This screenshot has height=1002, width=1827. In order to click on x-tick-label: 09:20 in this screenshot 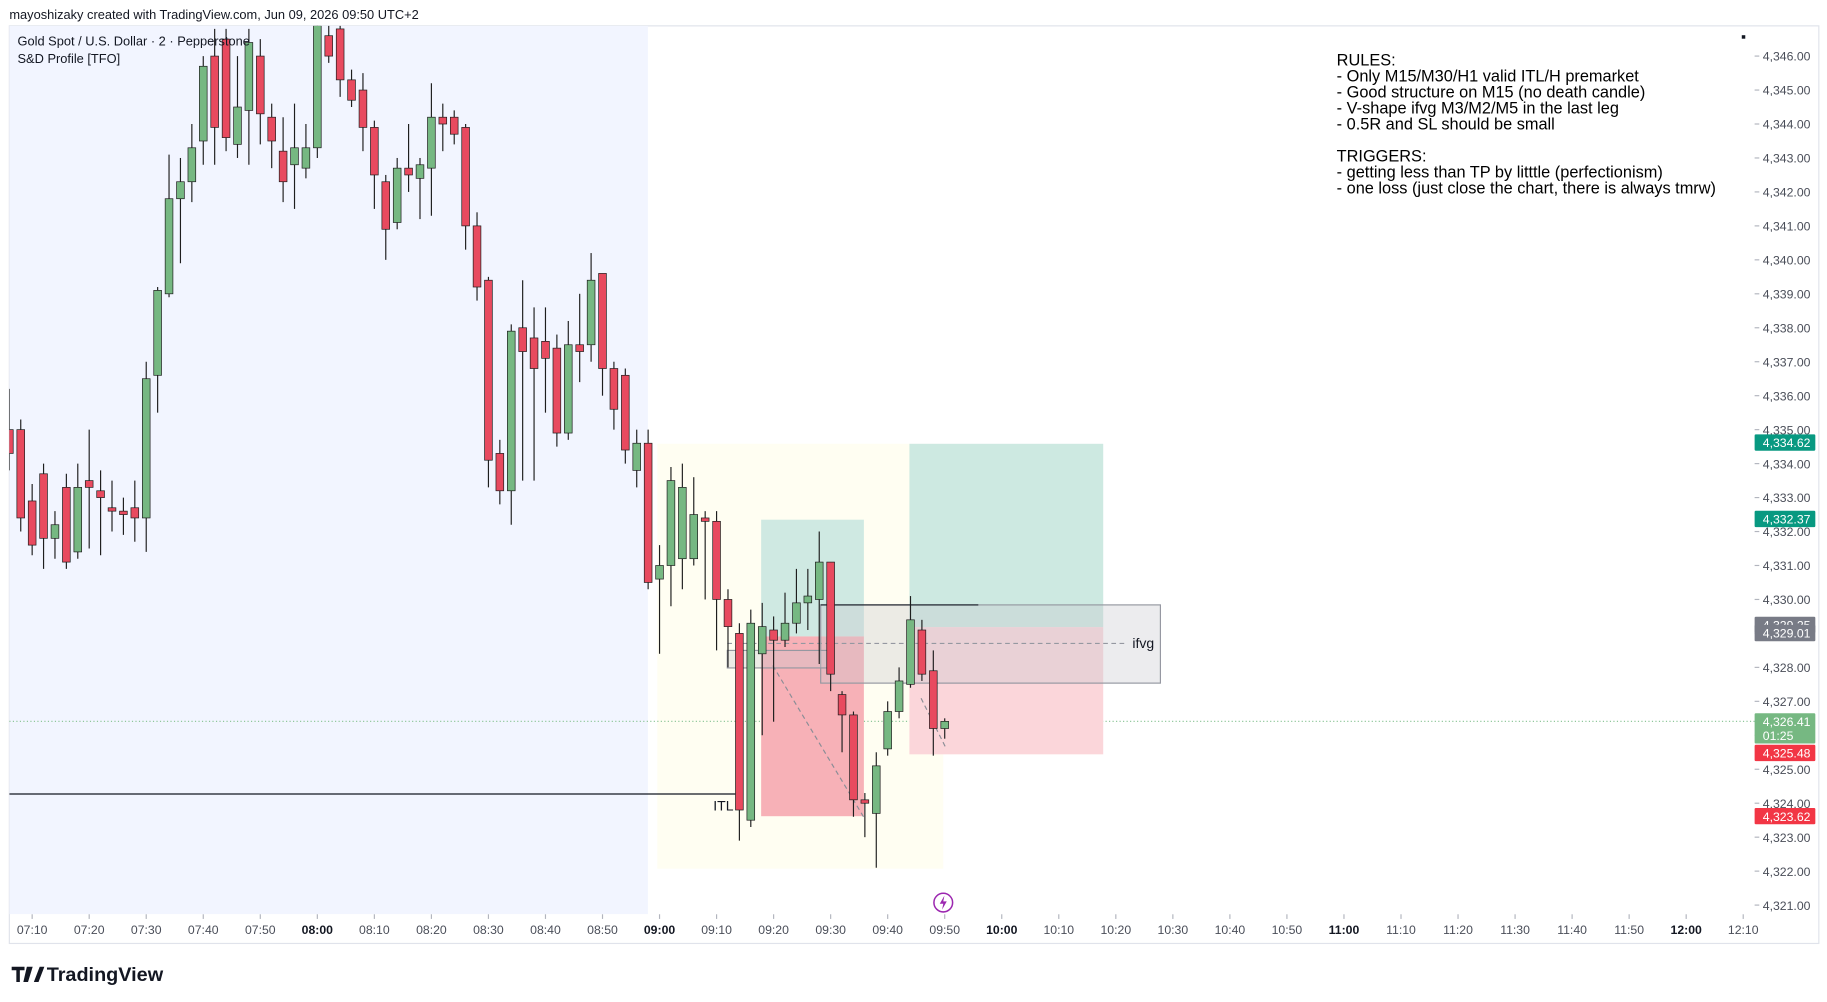, I will do `click(773, 930)`.